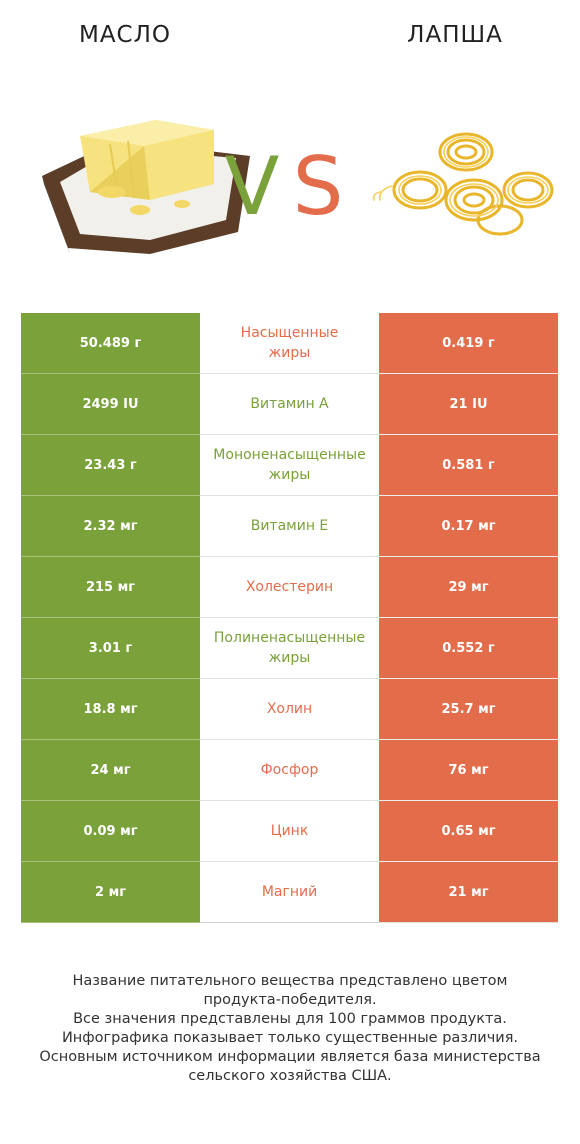  I want to click on nutrient-name: Насыщенные жиры, so click(289, 343).